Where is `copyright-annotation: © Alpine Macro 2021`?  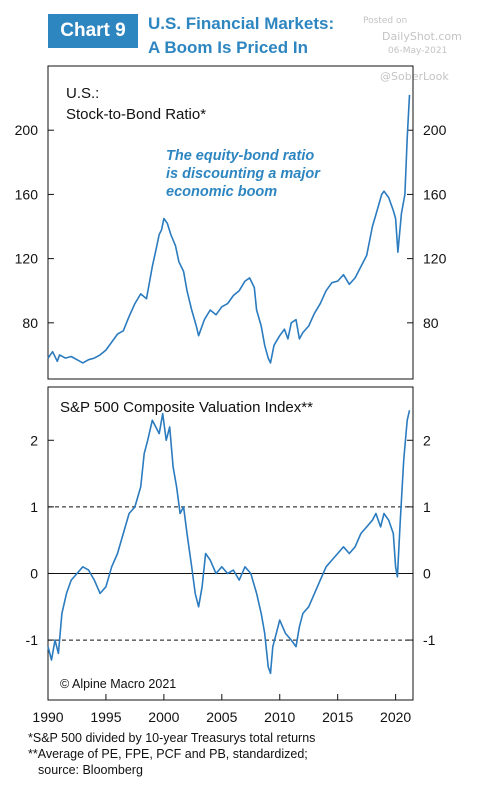 copyright-annotation: © Alpine Macro 2021 is located at coordinates (118, 684).